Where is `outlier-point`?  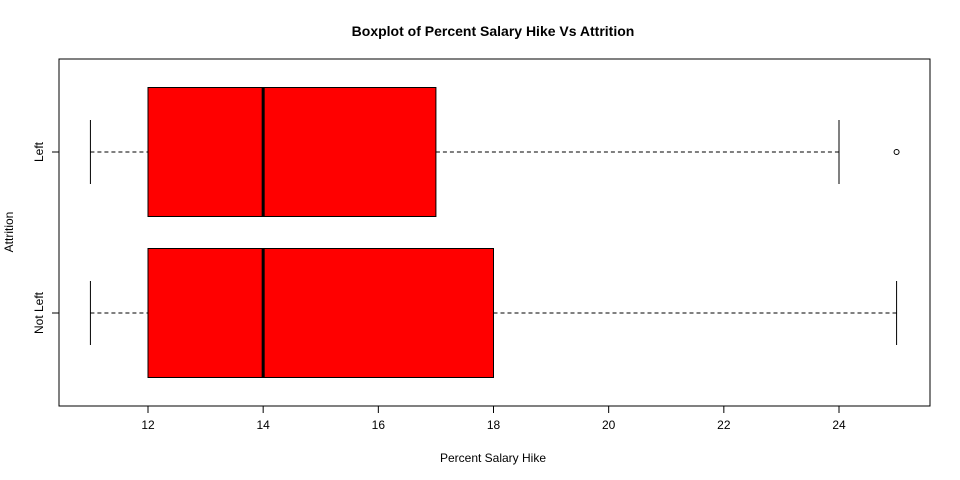
outlier-point is located at coordinates (896, 152).